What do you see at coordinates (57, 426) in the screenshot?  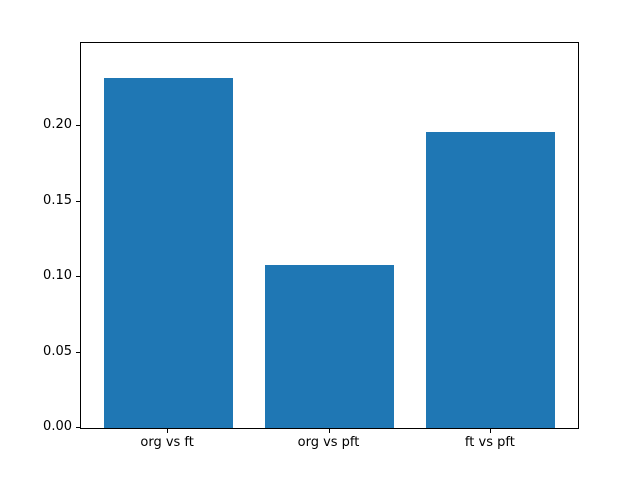 I see `y-tick-label: 0.00` at bounding box center [57, 426].